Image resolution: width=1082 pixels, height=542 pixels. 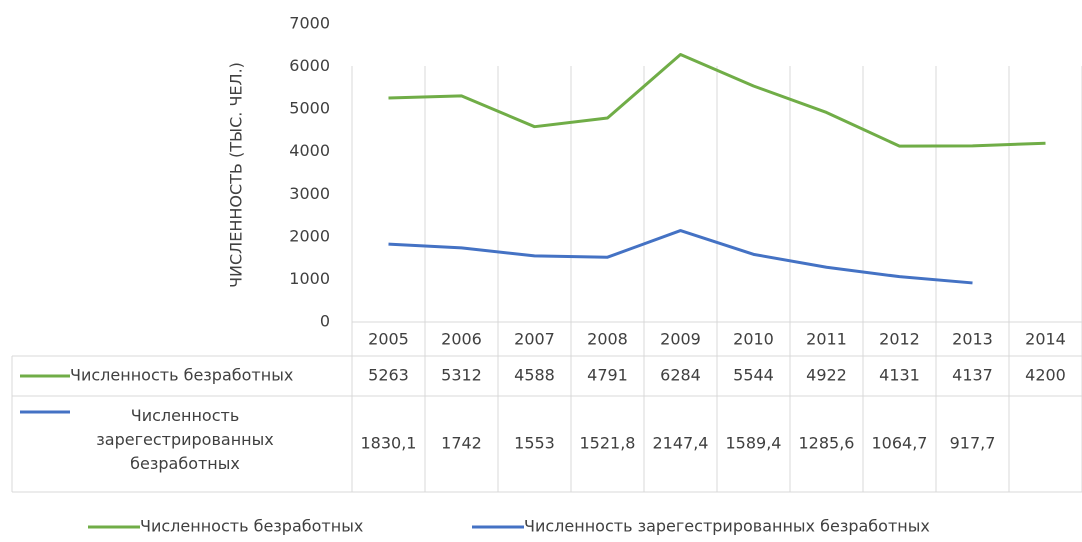 What do you see at coordinates (309, 65) in the screenshot?
I see `y-tick-label: 6000` at bounding box center [309, 65].